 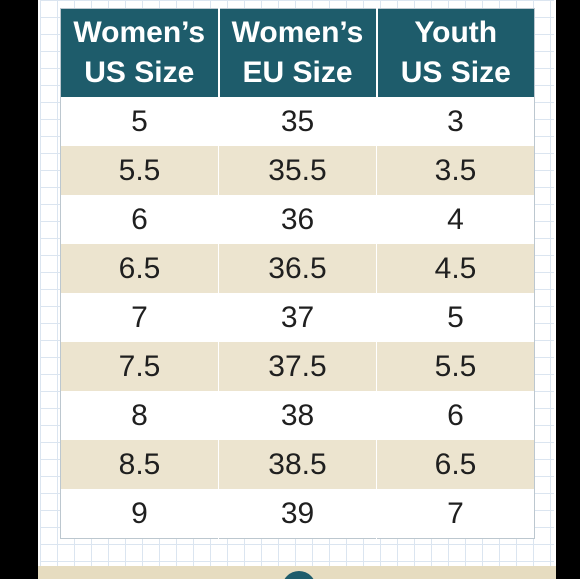 I want to click on table-row: 5.5 35.5 3.5, so click(x=297, y=170).